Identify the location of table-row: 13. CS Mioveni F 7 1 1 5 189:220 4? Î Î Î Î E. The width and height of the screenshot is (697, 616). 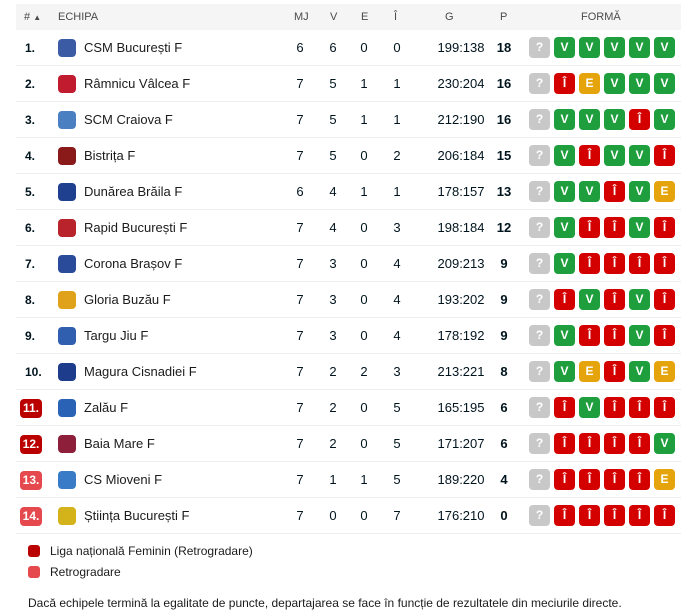
(348, 480).